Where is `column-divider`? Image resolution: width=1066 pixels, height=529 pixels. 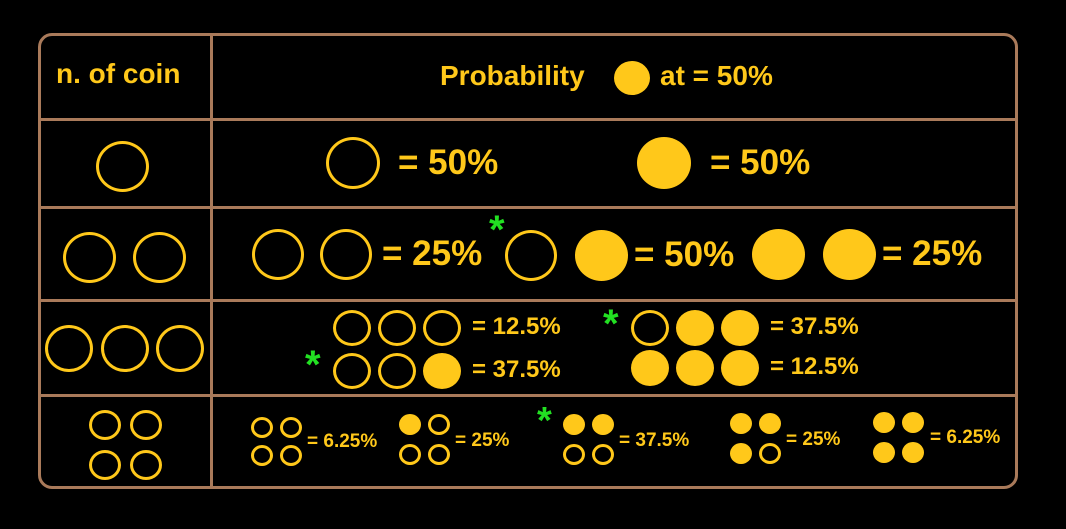
column-divider is located at coordinates (211, 261).